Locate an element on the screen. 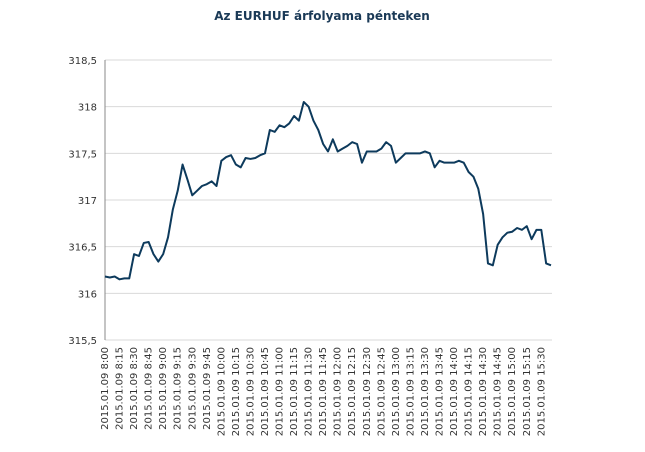  y-tick-label: 315,5 is located at coordinates (82, 341).